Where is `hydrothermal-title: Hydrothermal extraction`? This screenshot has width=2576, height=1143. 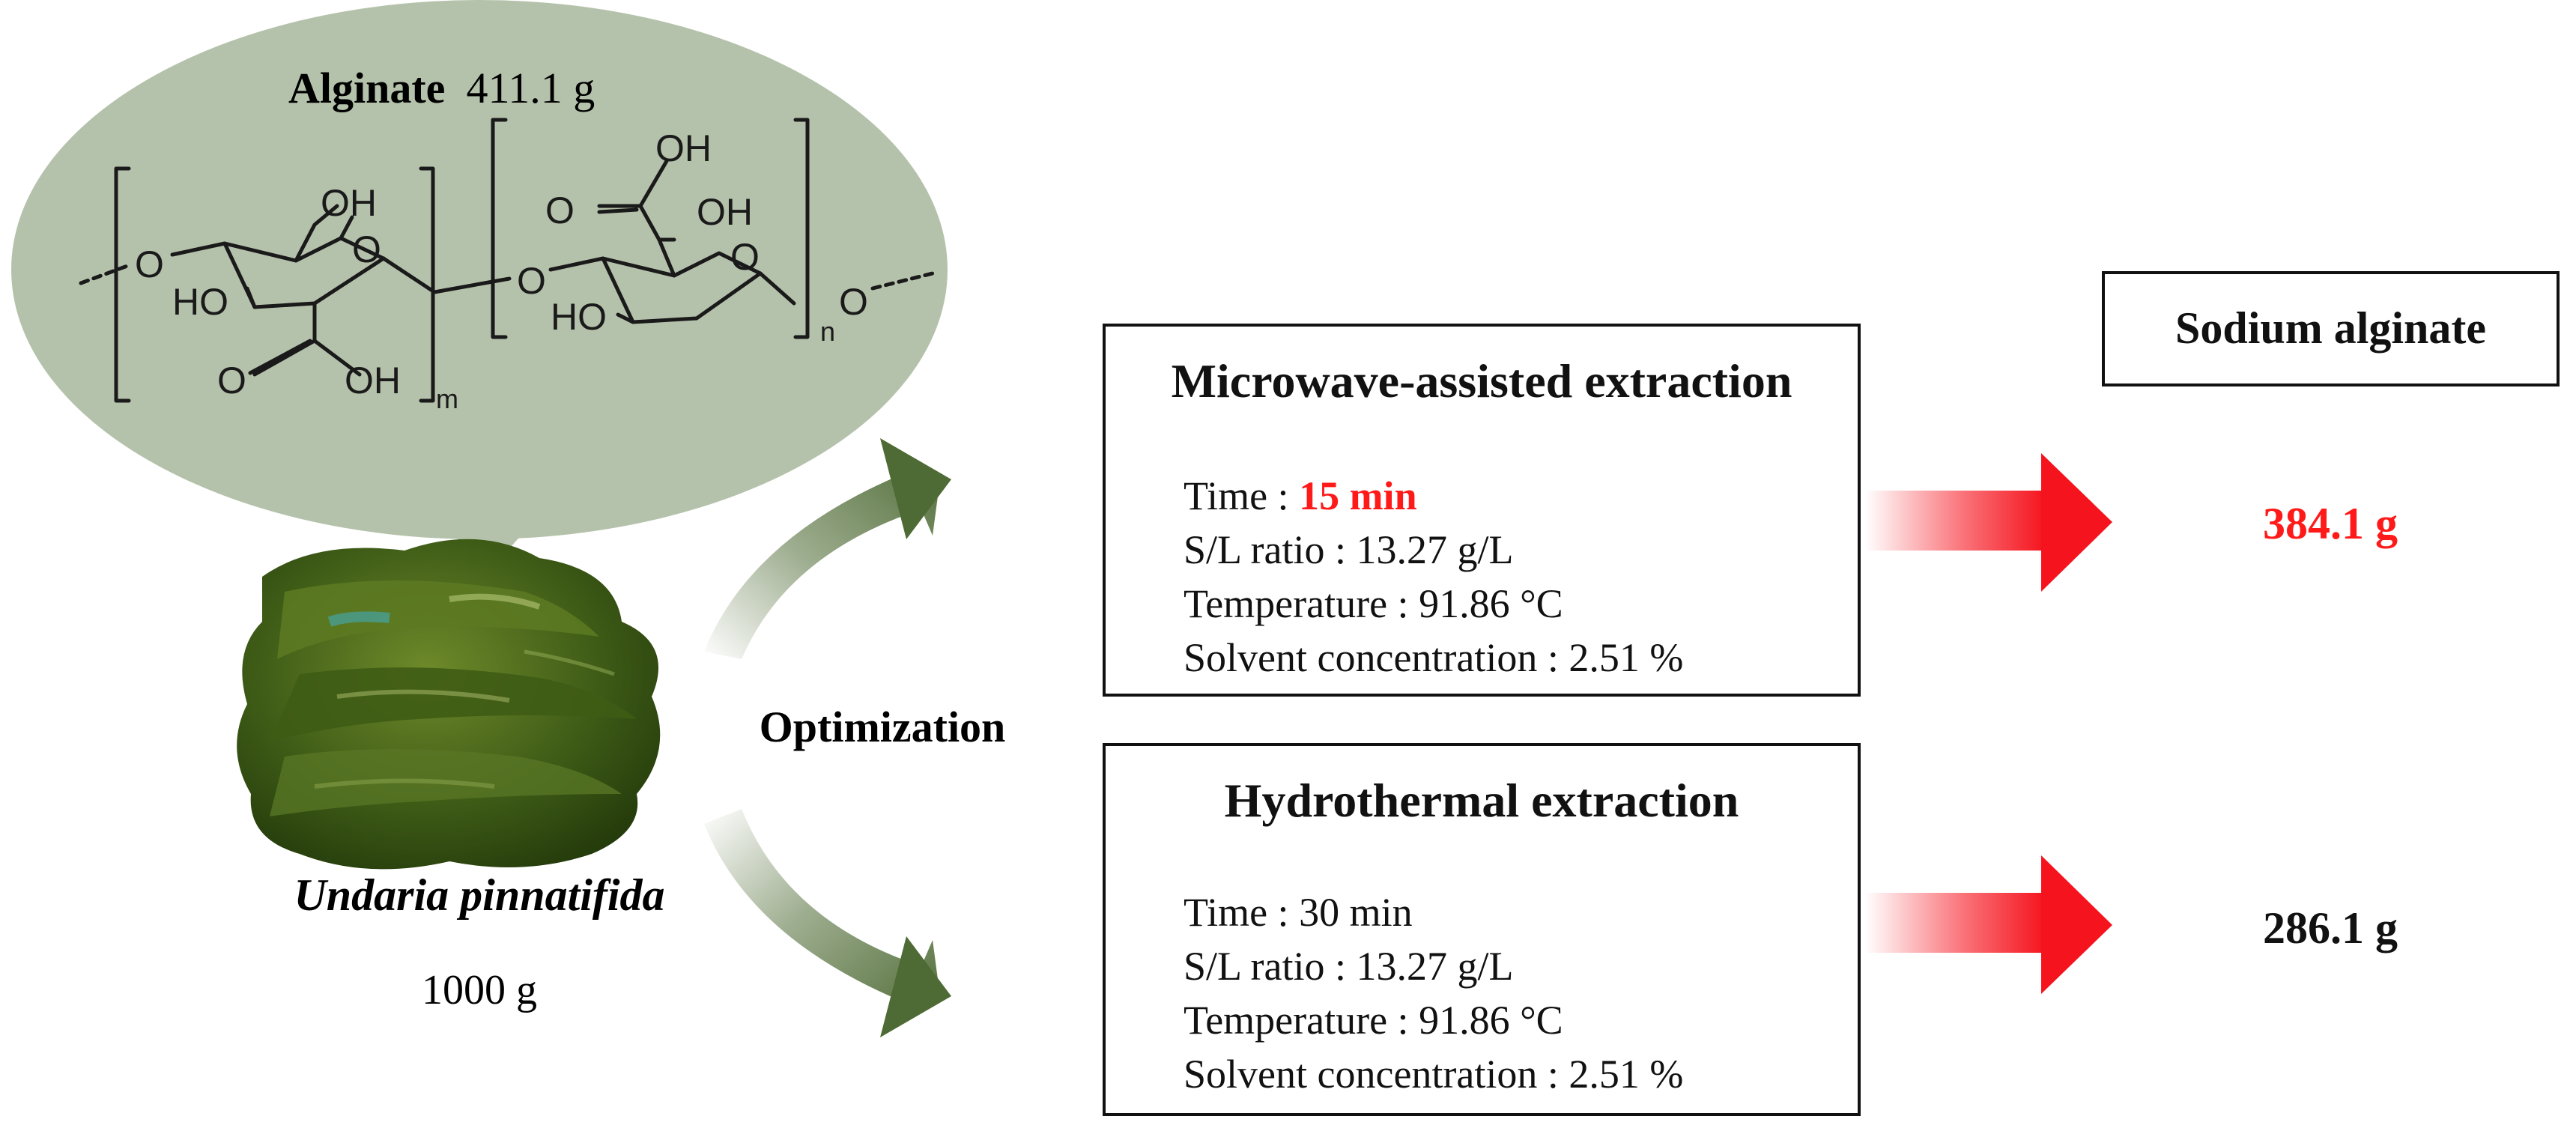
hydrothermal-title: Hydrothermal extraction is located at coordinates (1481, 800).